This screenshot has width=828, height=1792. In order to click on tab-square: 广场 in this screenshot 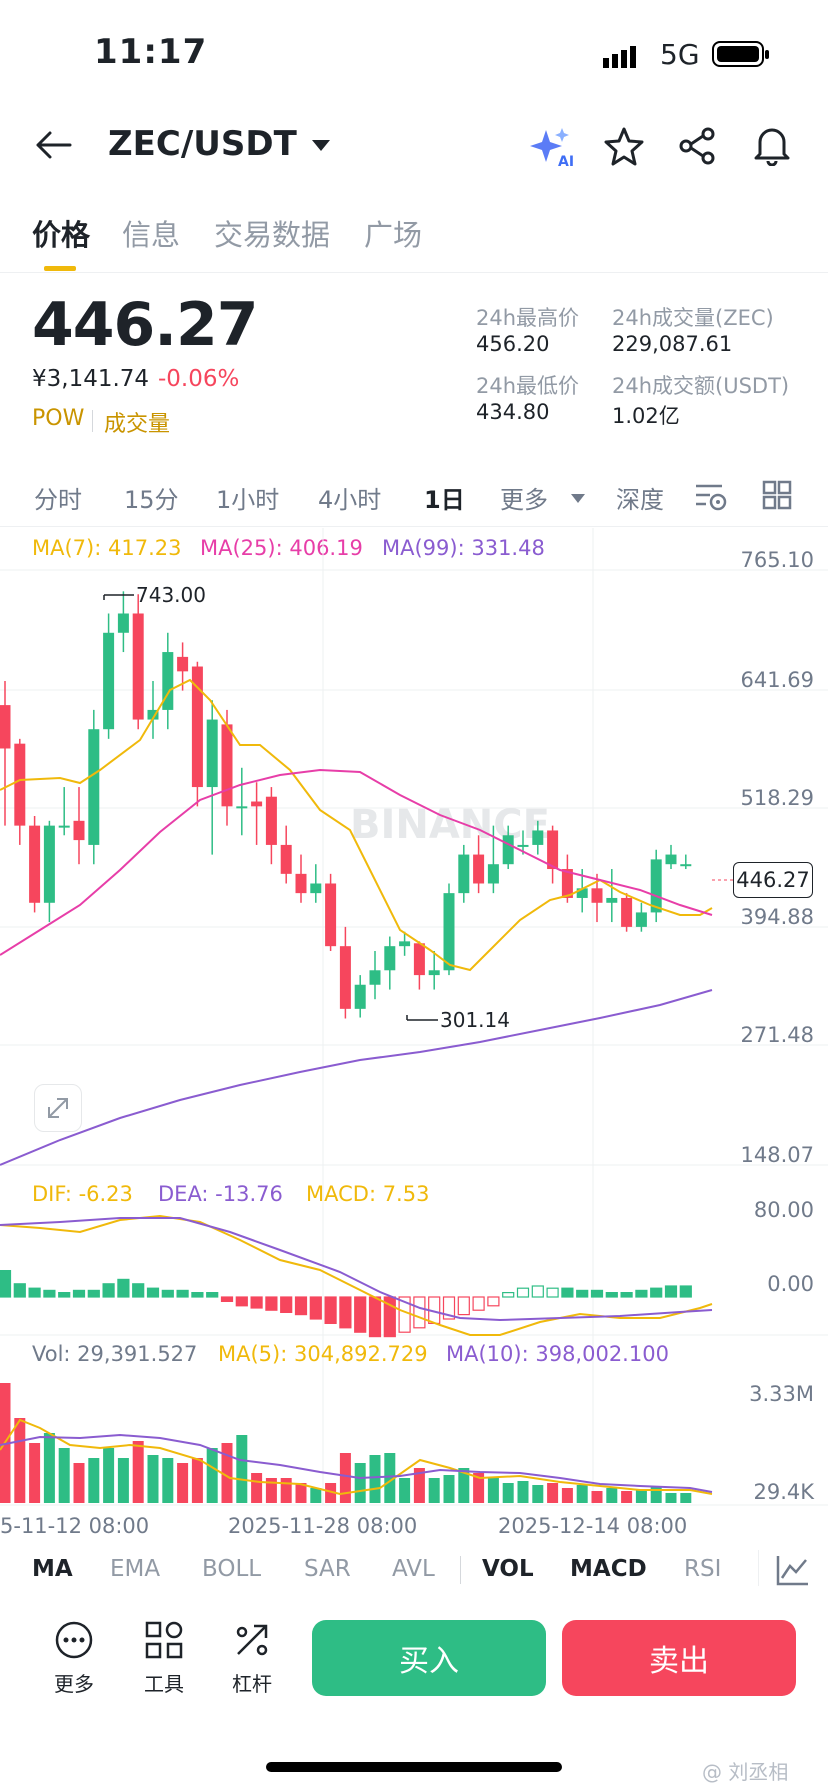, I will do `click(393, 235)`.